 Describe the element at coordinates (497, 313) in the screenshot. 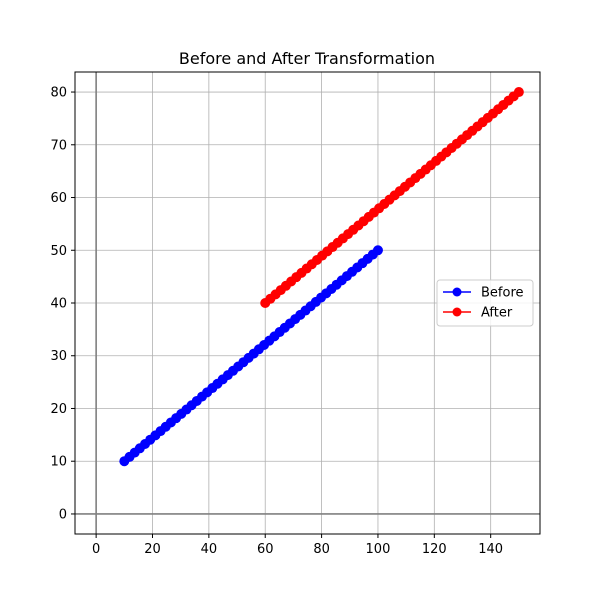

I see `legend-label: After` at that location.